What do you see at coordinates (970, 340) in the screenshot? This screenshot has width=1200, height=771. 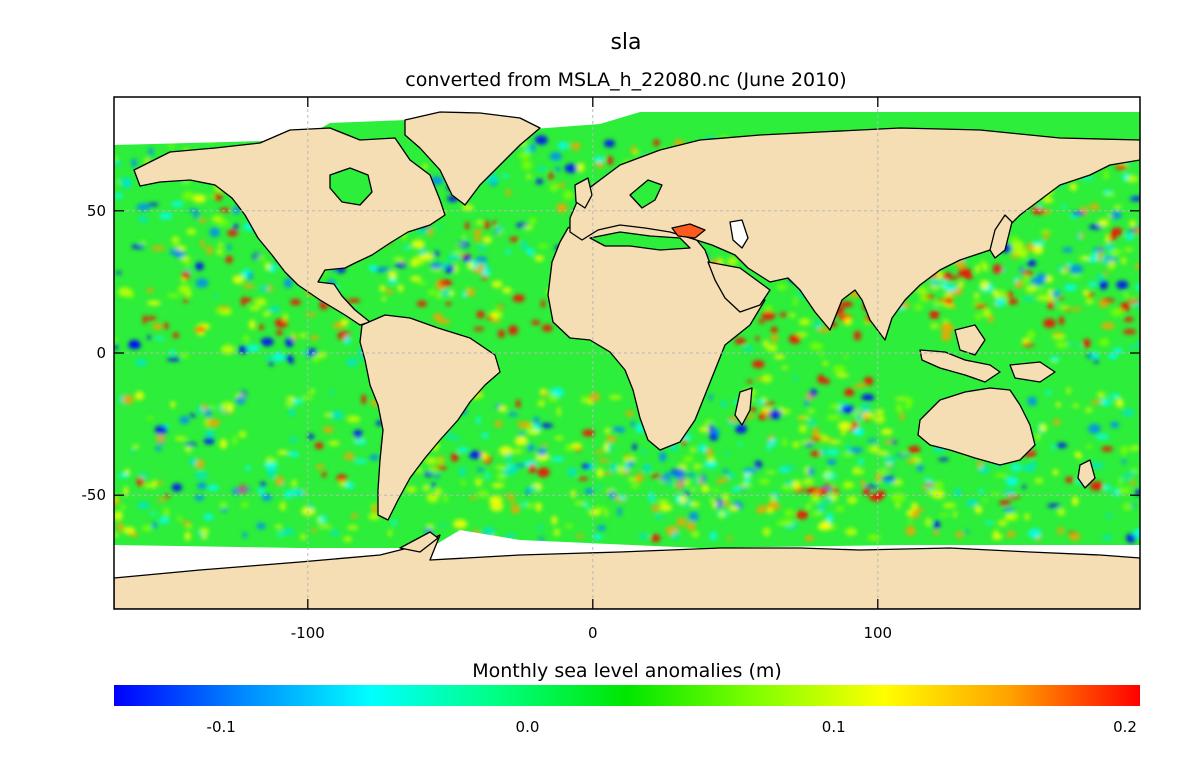 I see `borneo-land` at bounding box center [970, 340].